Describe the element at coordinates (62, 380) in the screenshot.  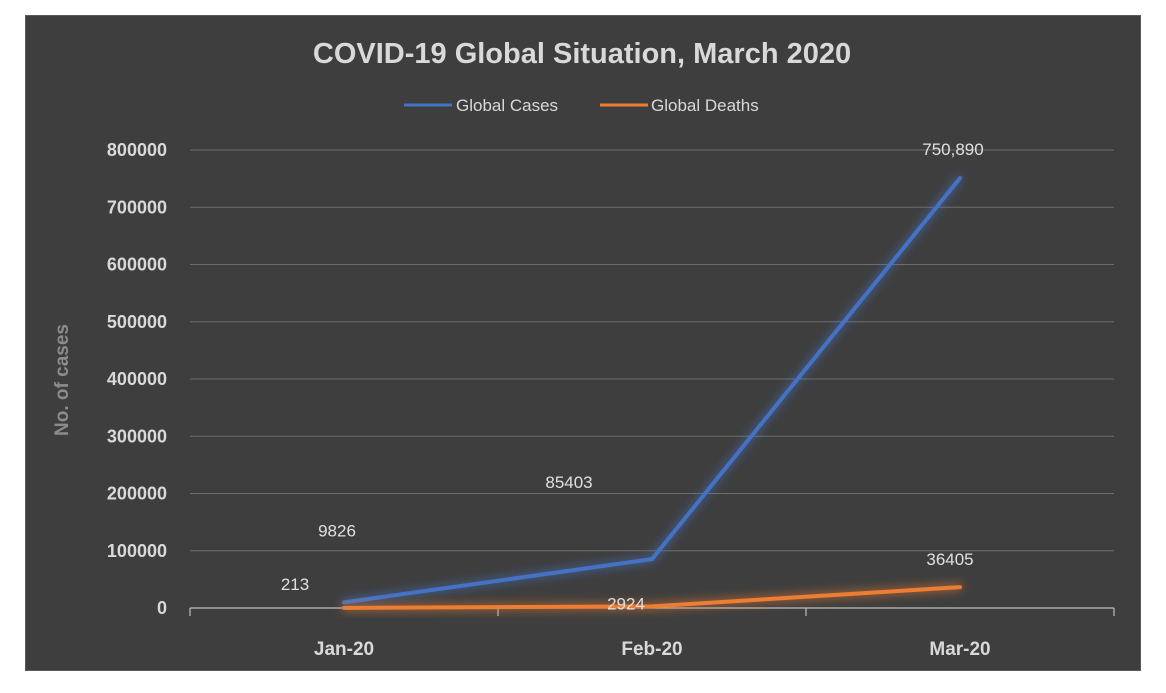
I see `y-axis-label: No. of cases` at that location.